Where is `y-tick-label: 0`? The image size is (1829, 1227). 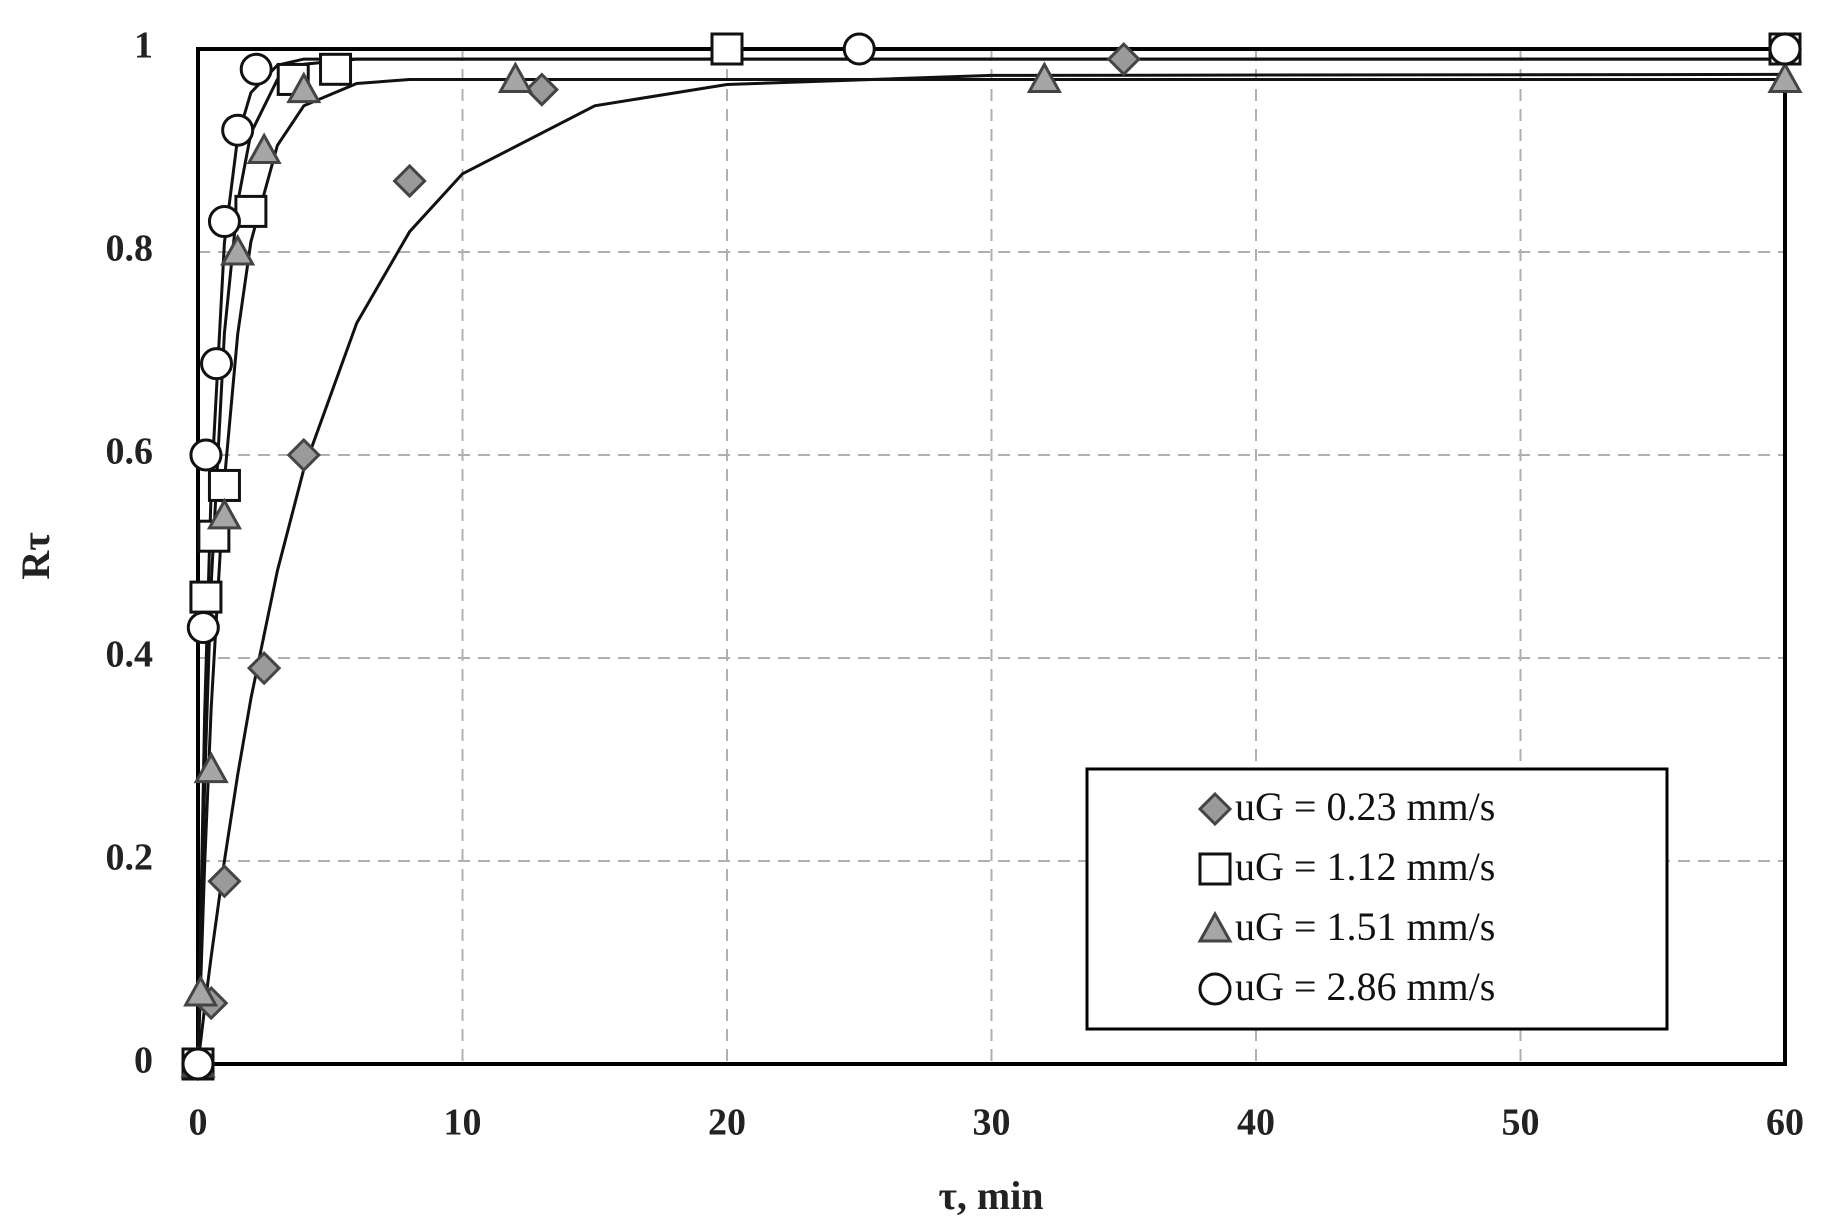
y-tick-label: 0 is located at coordinates (143, 1061).